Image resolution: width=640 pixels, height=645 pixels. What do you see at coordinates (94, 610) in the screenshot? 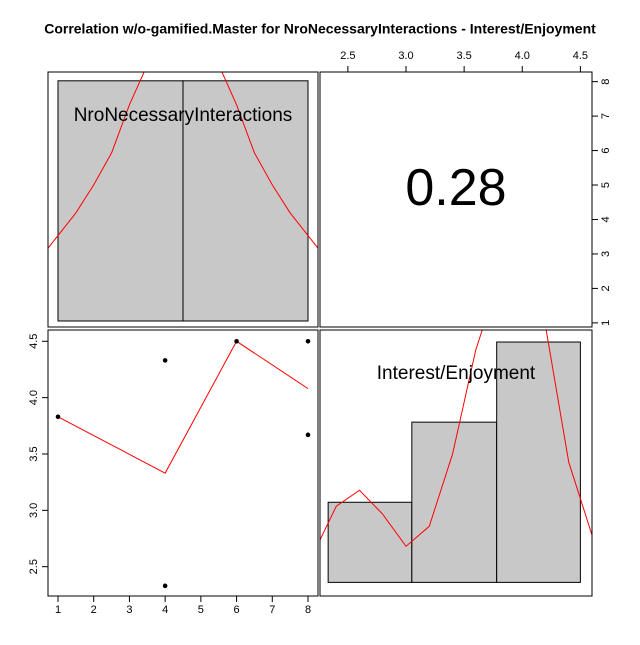
I see `x-tick-label: 2` at bounding box center [94, 610].